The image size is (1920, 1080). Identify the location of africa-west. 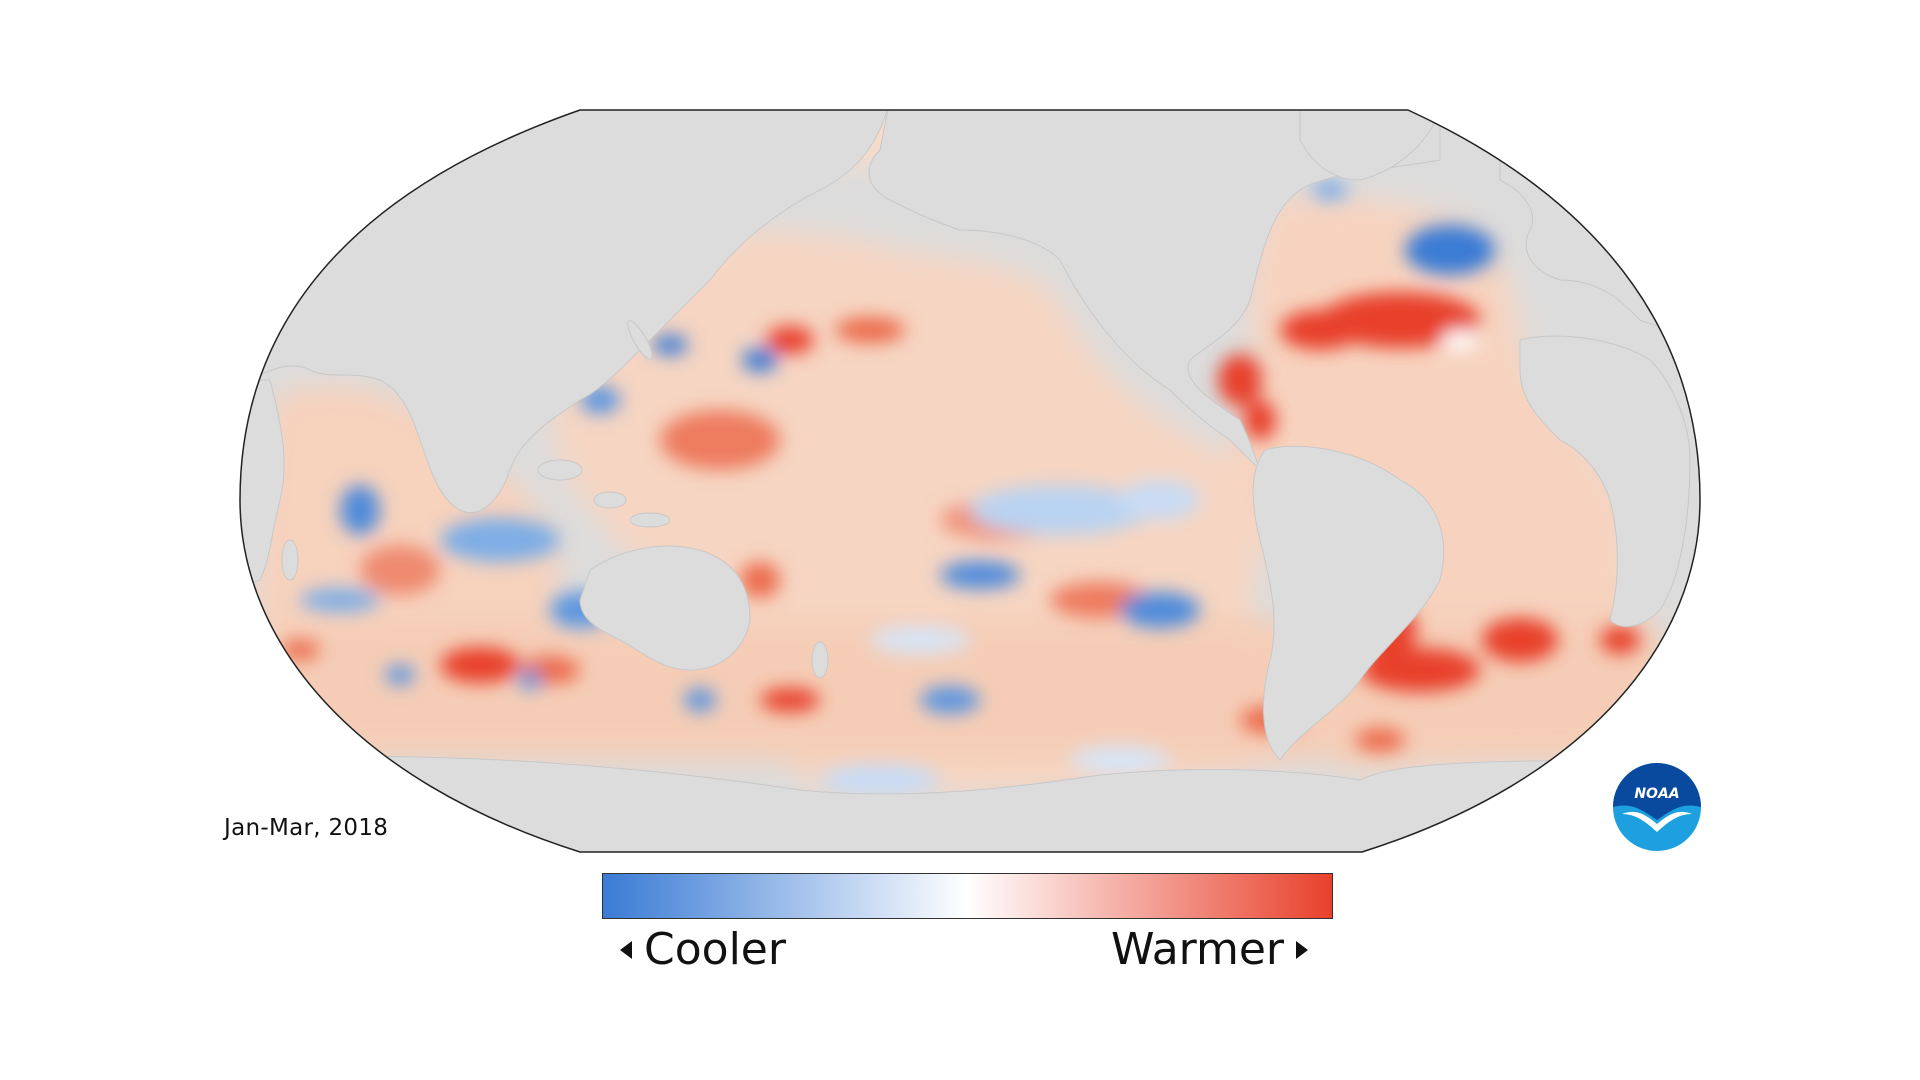
(262, 490).